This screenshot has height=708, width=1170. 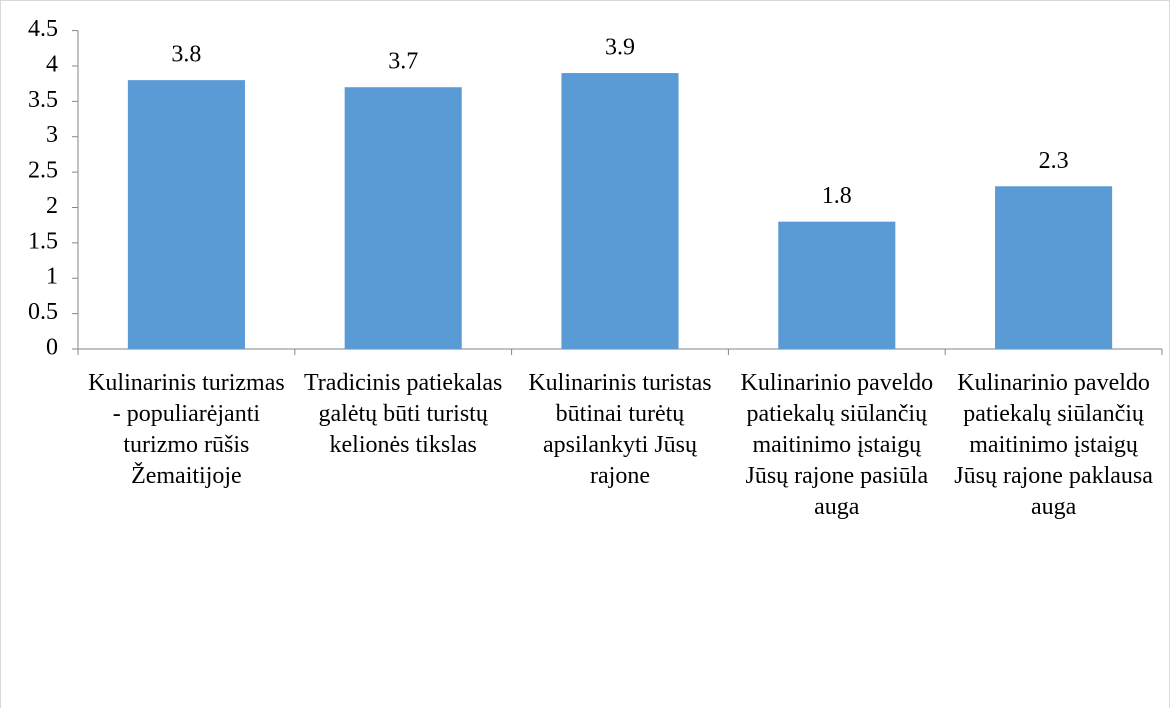 I want to click on y-tick-label: 2, so click(x=52, y=206).